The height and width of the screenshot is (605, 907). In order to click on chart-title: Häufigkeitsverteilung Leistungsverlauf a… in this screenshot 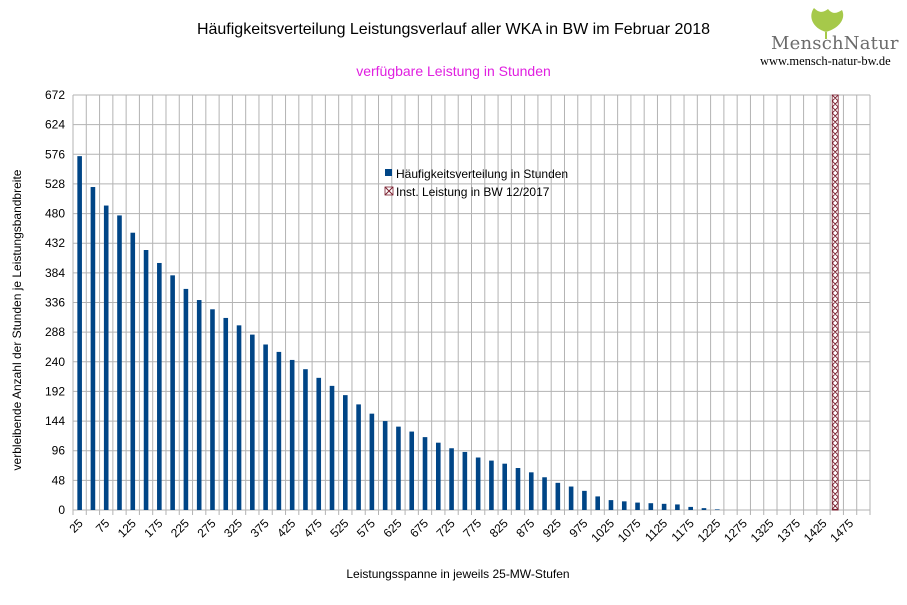, I will do `click(453, 29)`.